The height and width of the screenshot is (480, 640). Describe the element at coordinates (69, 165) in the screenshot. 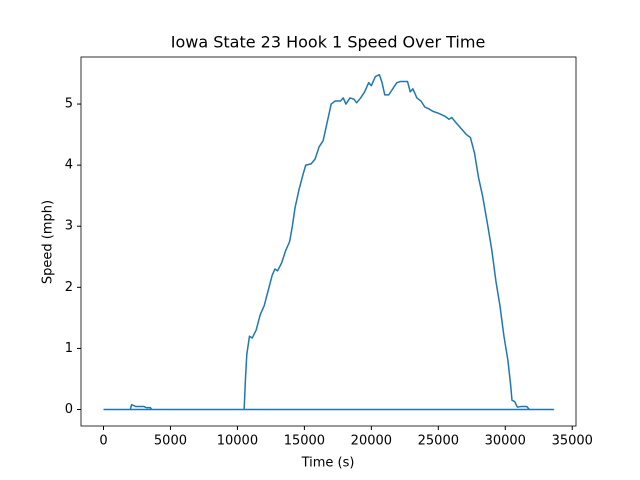

I see `y-tick-label: 4` at that location.